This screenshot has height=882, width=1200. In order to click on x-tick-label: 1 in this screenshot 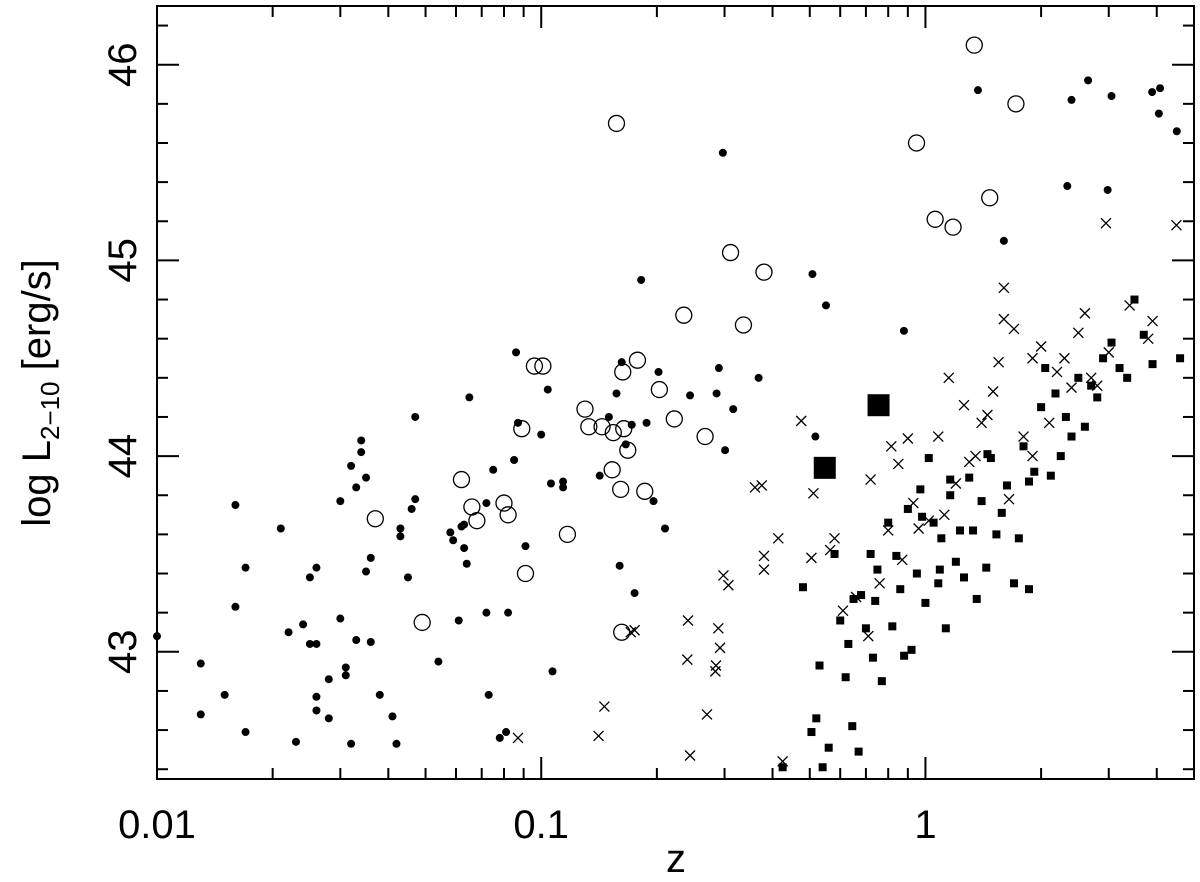, I will do `click(925, 825)`.